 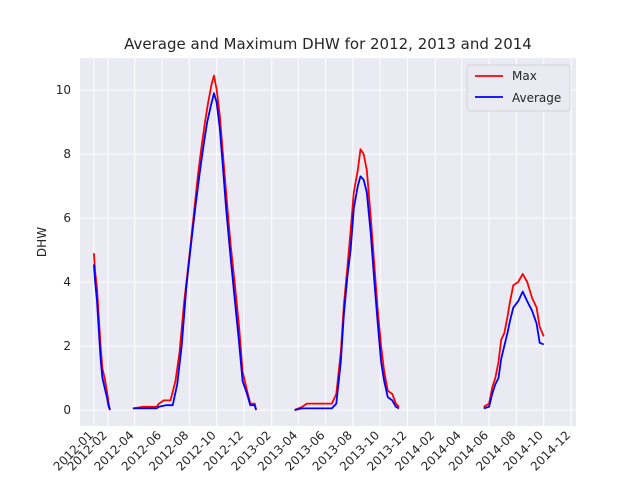 I want to click on y-axis-label: DHW, so click(x=42, y=242).